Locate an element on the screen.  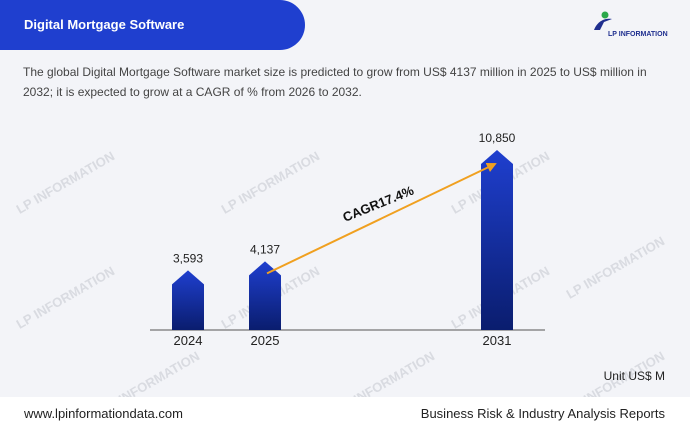
value-label-2031: 10,850 is located at coordinates (497, 138).